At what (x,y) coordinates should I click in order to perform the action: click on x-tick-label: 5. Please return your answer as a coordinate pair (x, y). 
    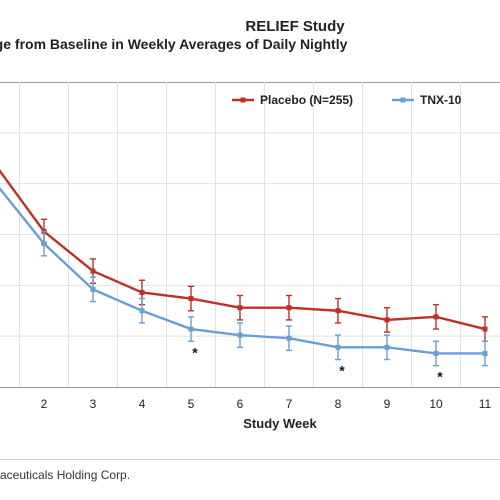
    Looking at the image, I should click on (191, 404).